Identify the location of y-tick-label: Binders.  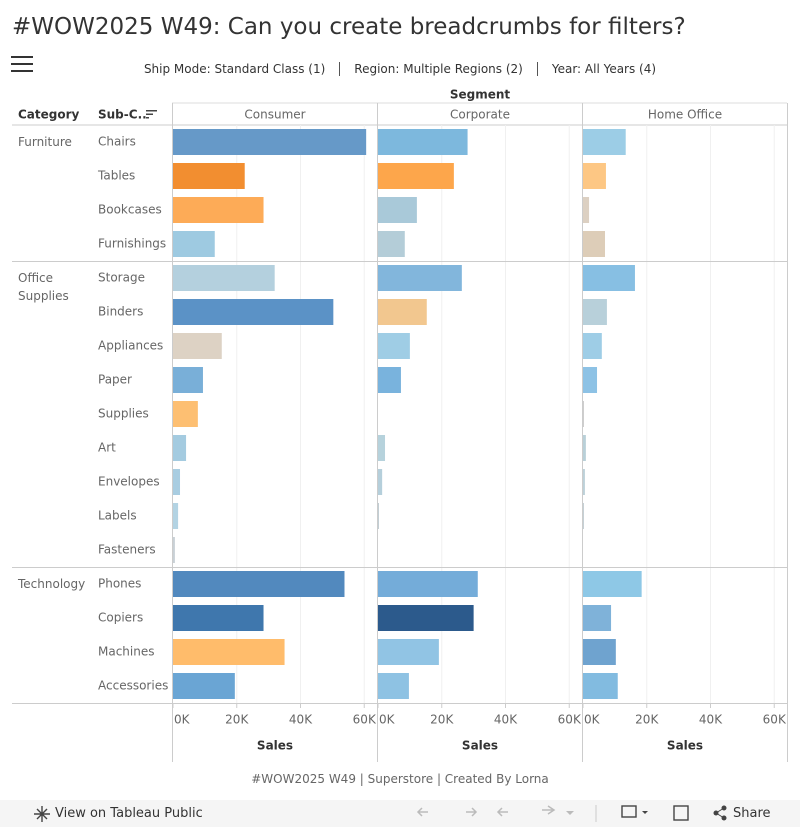
(120, 312).